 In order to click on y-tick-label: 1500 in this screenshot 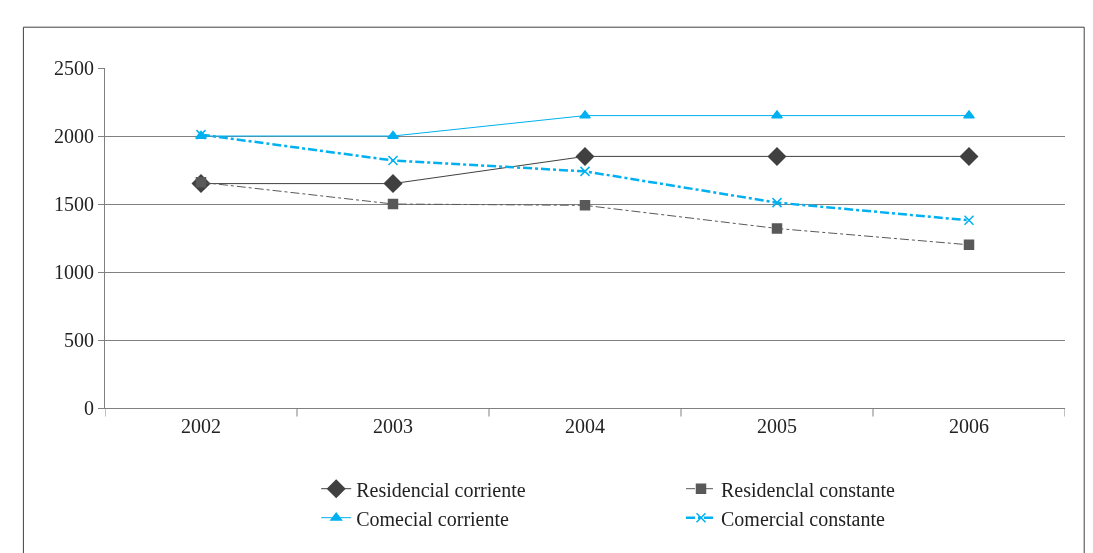, I will do `click(74, 204)`.